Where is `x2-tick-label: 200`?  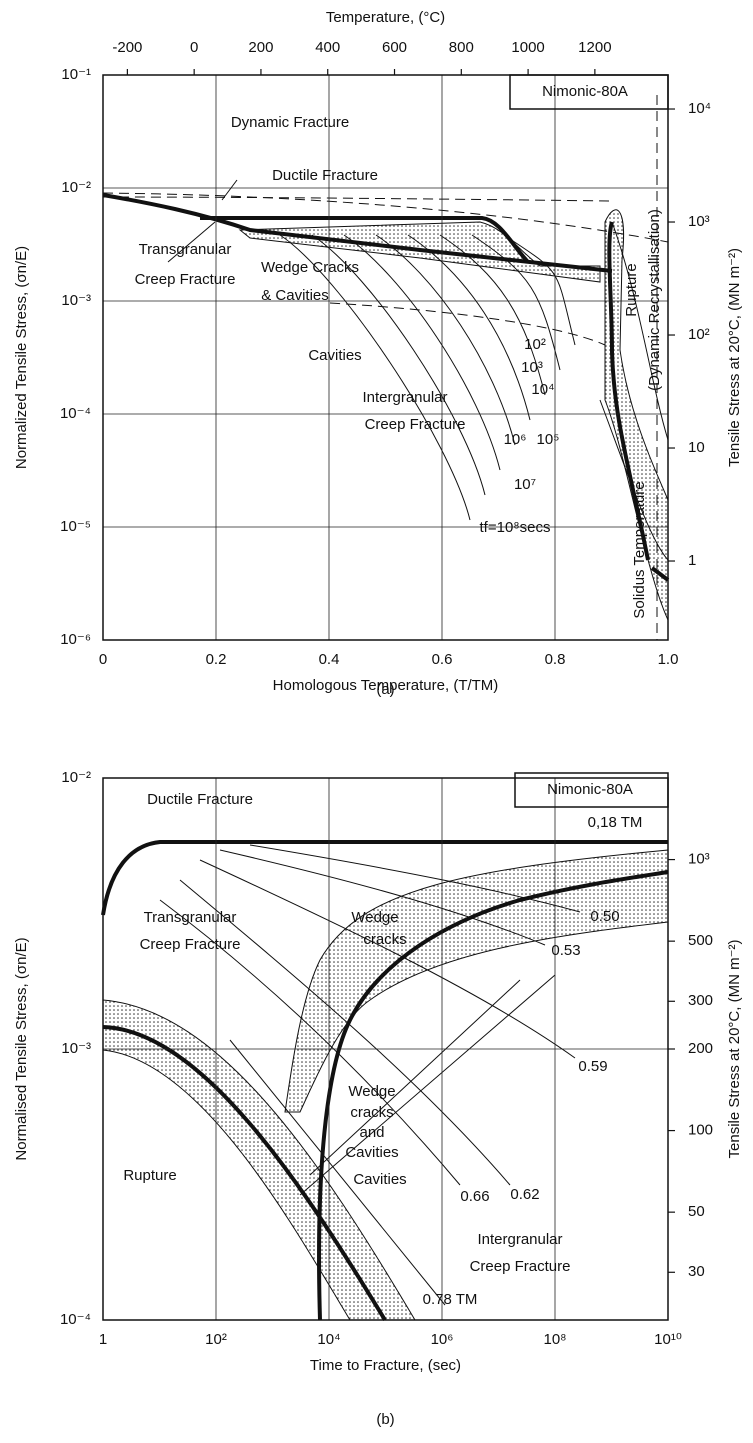 x2-tick-label: 200 is located at coordinates (260, 47).